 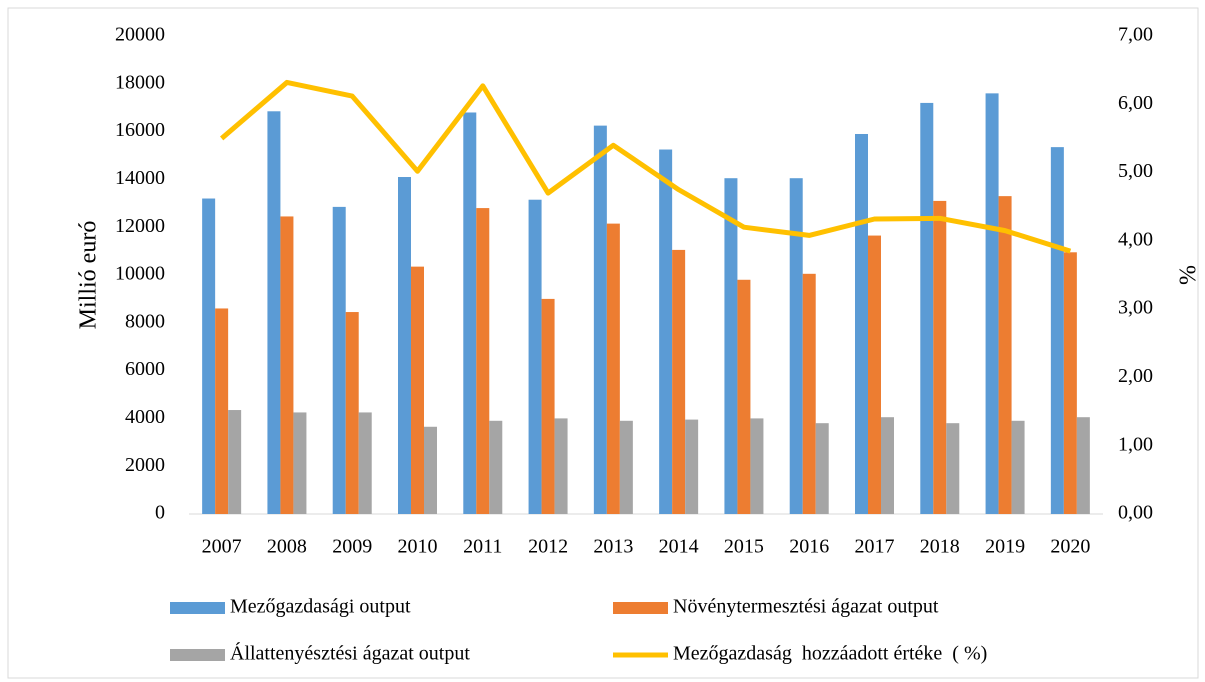 What do you see at coordinates (940, 547) in the screenshot?
I see `x-tick-label: 2018` at bounding box center [940, 547].